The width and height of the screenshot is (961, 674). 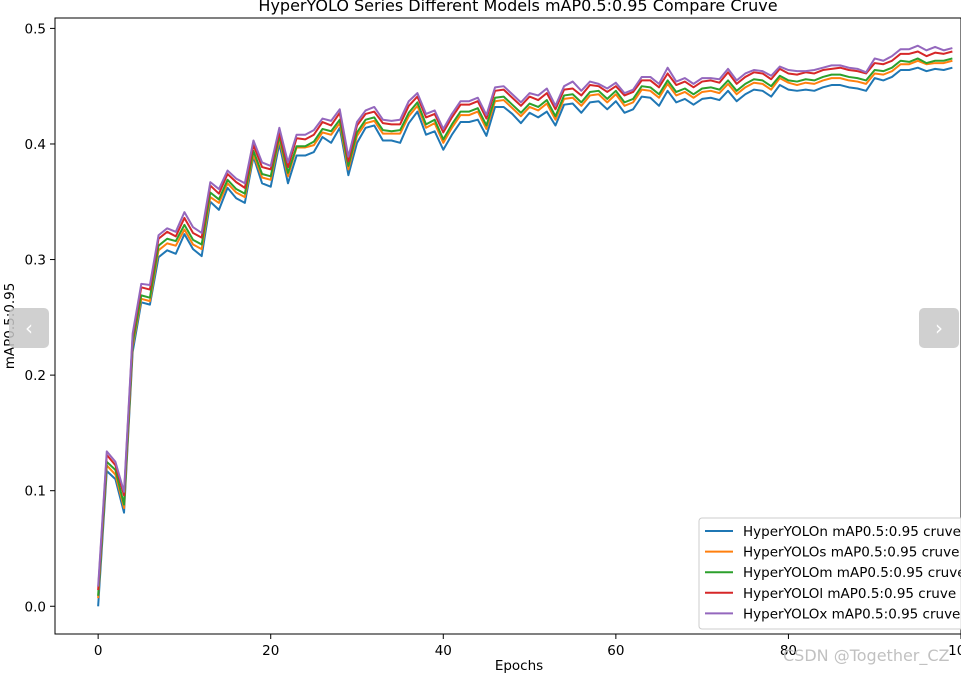 I want to click on legend-label-1: HyperYOLOs mAP0.5:0.95 cruve, so click(x=851, y=553).